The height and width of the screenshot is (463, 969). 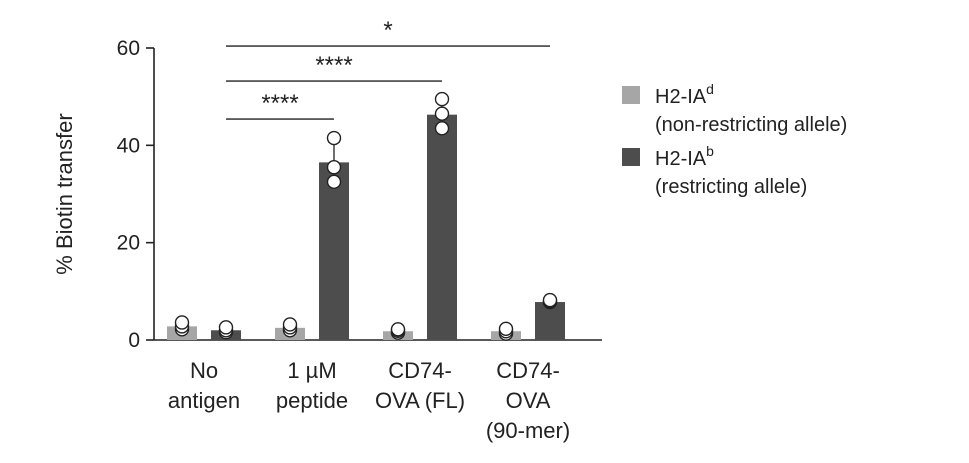 What do you see at coordinates (64, 193) in the screenshot?
I see `y-axis-title: % Biotin transfer` at bounding box center [64, 193].